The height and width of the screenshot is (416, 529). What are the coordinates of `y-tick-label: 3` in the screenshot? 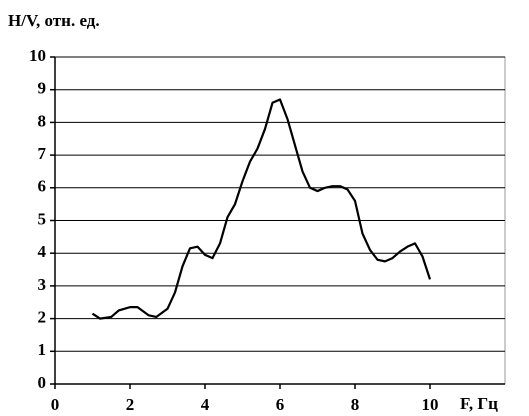 It's located at (42, 284).